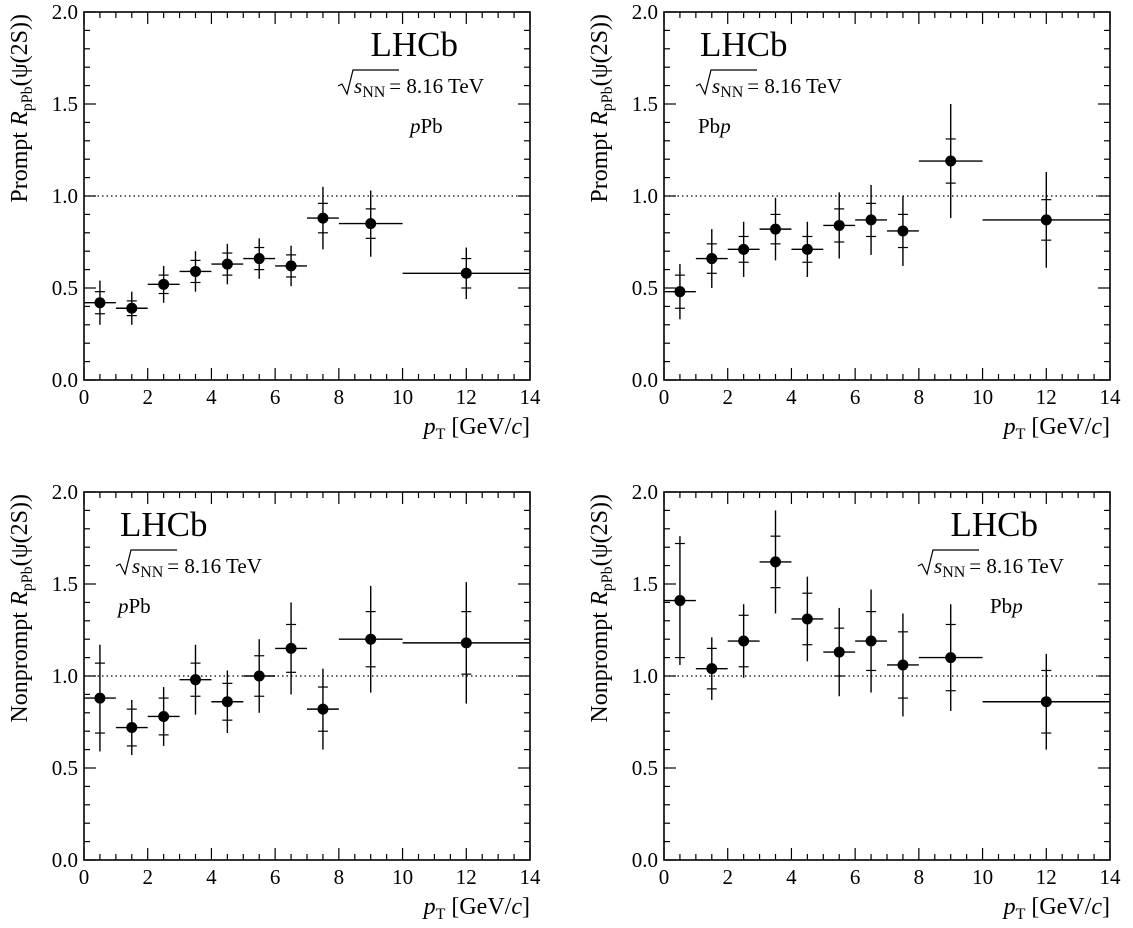  What do you see at coordinates (726, 82) in the screenshot?
I see `sqrt-symbol` at bounding box center [726, 82].